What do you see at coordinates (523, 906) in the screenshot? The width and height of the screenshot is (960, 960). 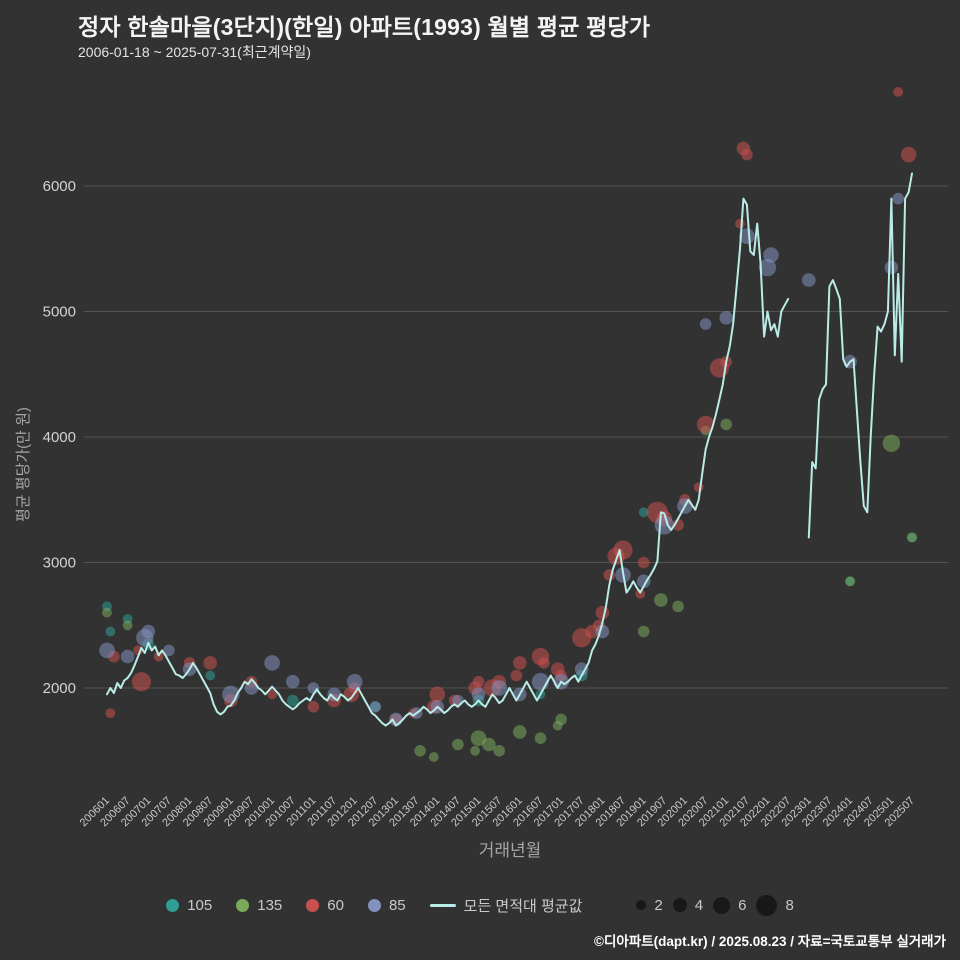 I see `legend-label: 모든 면적대 평균값` at bounding box center [523, 906].